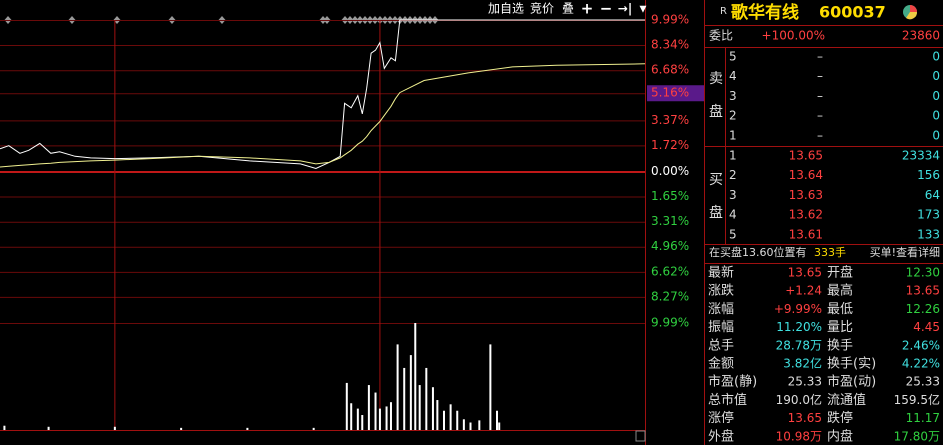 This screenshot has height=445, width=943. What do you see at coordinates (670, 296) in the screenshot?
I see `y-tick-label: 8.27%` at bounding box center [670, 296].